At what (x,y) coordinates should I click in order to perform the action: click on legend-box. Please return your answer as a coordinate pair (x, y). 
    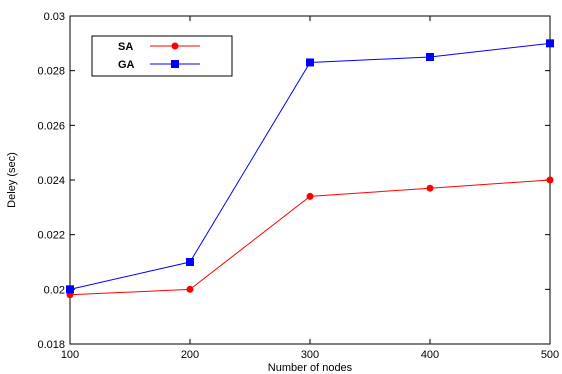
    Looking at the image, I should click on (162, 56).